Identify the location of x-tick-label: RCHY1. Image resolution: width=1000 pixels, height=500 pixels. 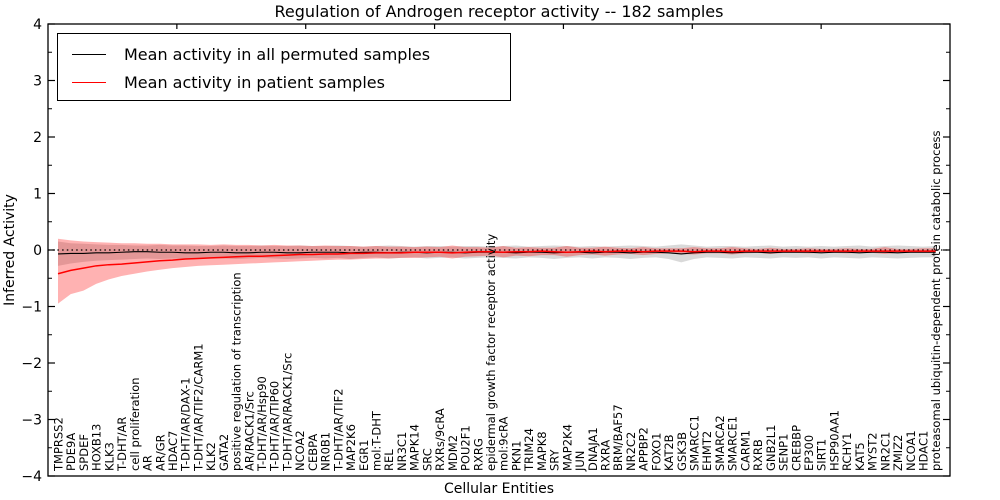
(847, 452).